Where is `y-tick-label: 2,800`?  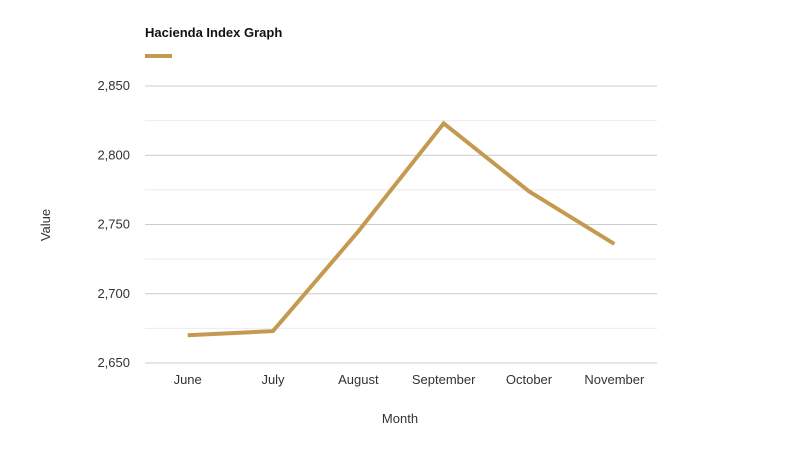
y-tick-label: 2,800 is located at coordinates (113, 154).